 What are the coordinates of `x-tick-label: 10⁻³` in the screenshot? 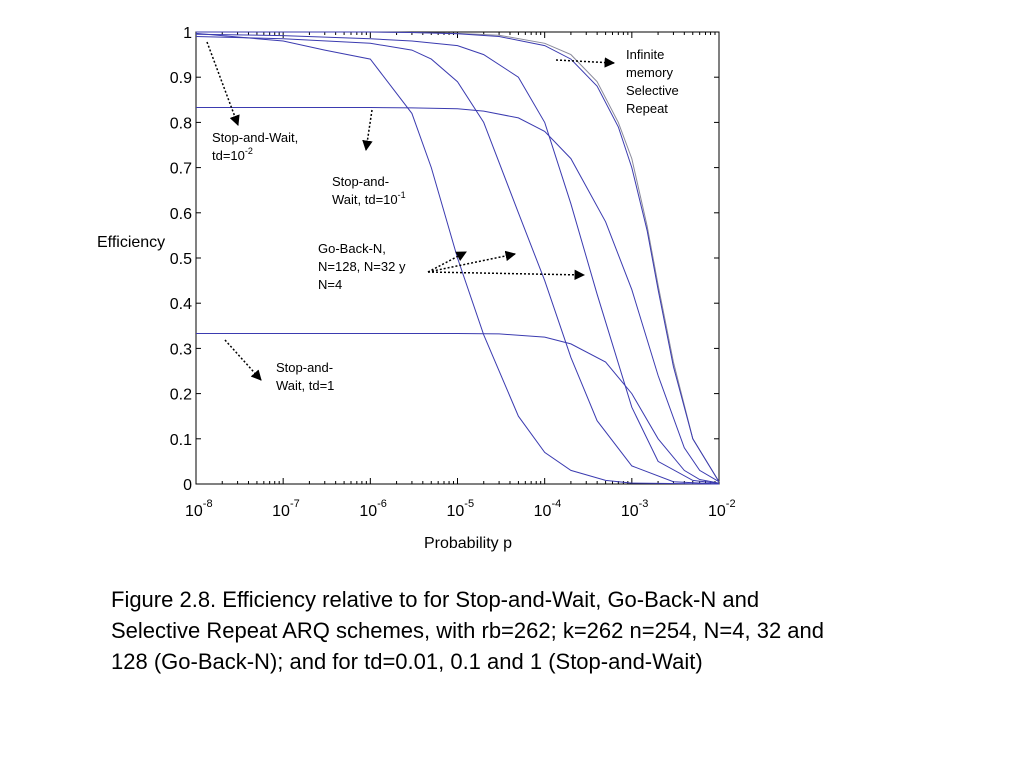 It's located at (635, 509).